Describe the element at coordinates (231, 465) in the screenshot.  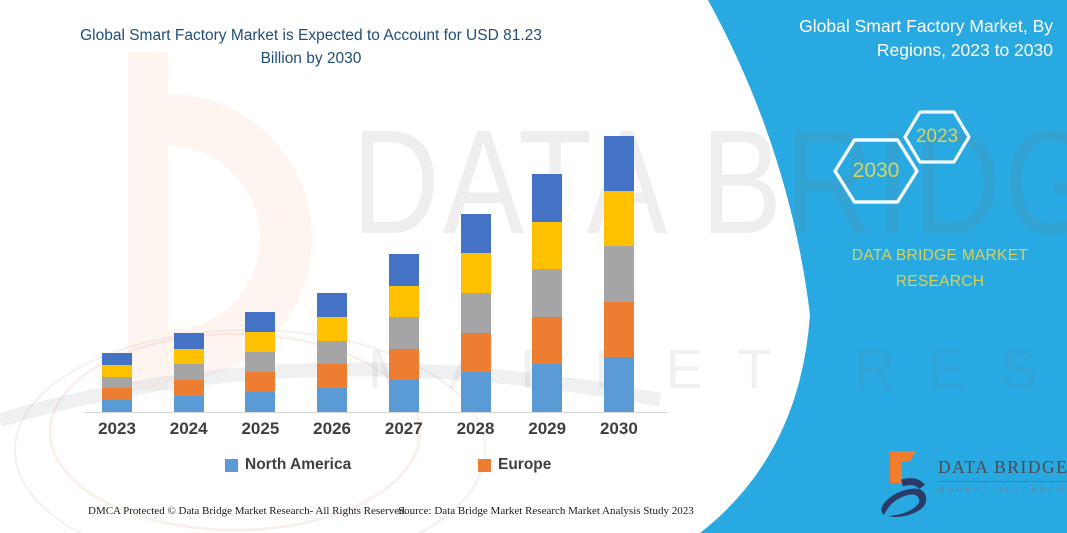
I see `legend-swatch-north-america` at that location.